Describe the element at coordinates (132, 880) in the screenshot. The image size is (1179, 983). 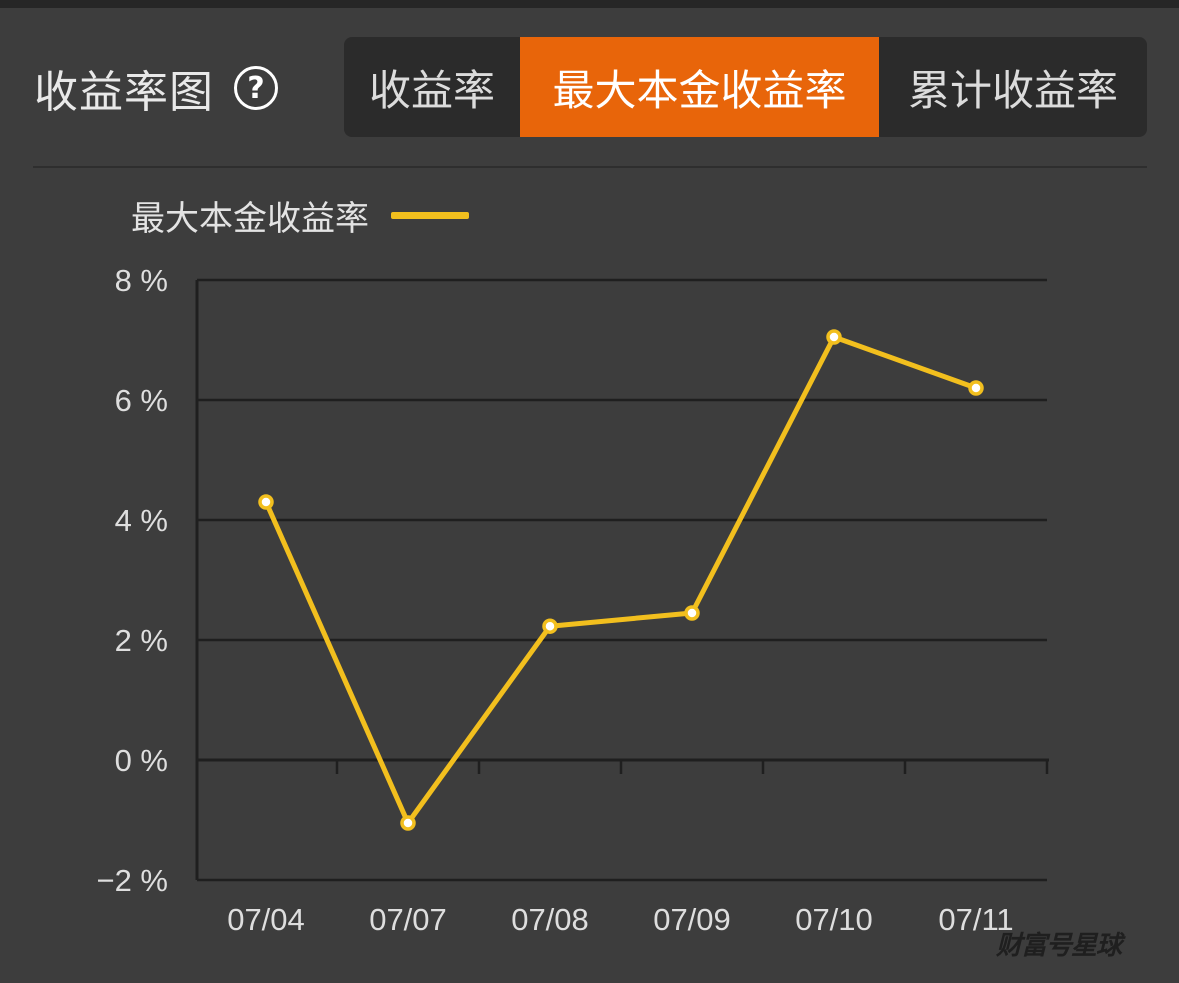
I see `y-tick-label-5: −2 %` at that location.